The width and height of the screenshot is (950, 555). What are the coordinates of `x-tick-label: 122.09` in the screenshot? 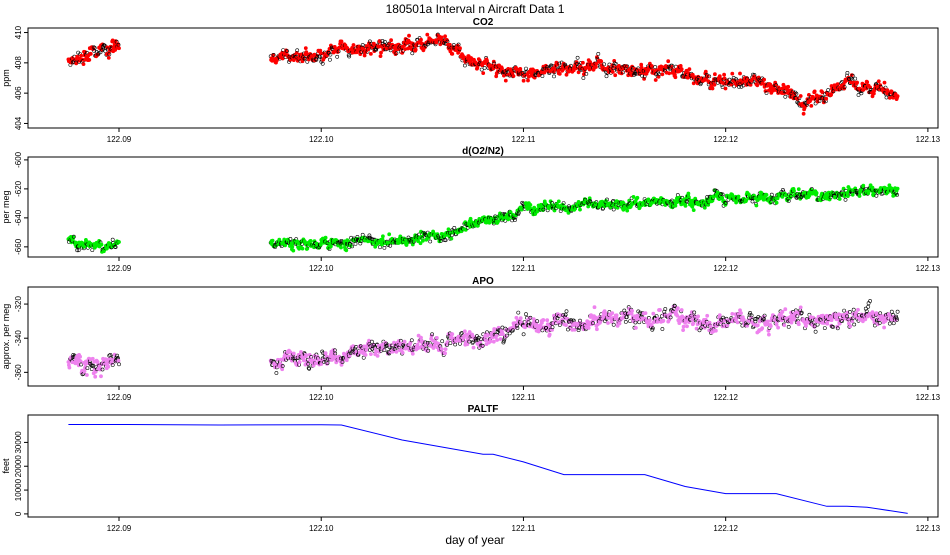 It's located at (119, 139).